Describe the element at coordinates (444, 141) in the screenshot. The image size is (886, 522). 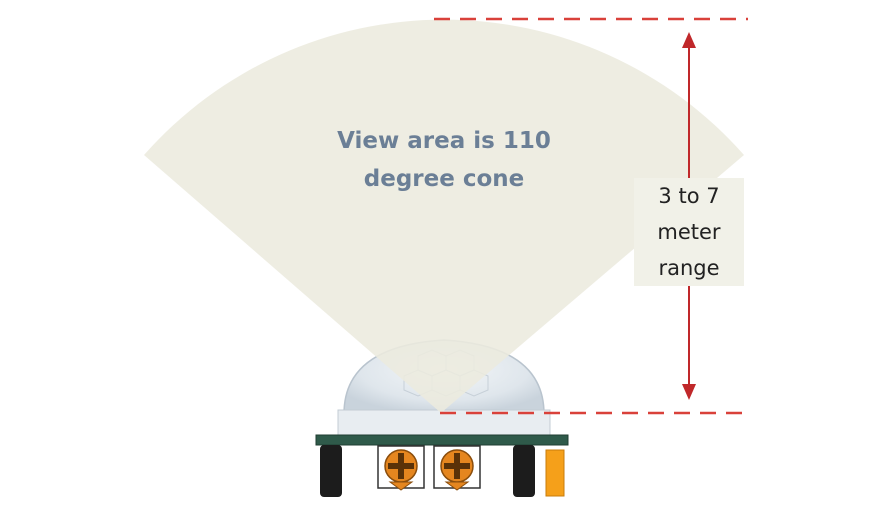
I see `view-area-line-1: View area is 110` at that location.